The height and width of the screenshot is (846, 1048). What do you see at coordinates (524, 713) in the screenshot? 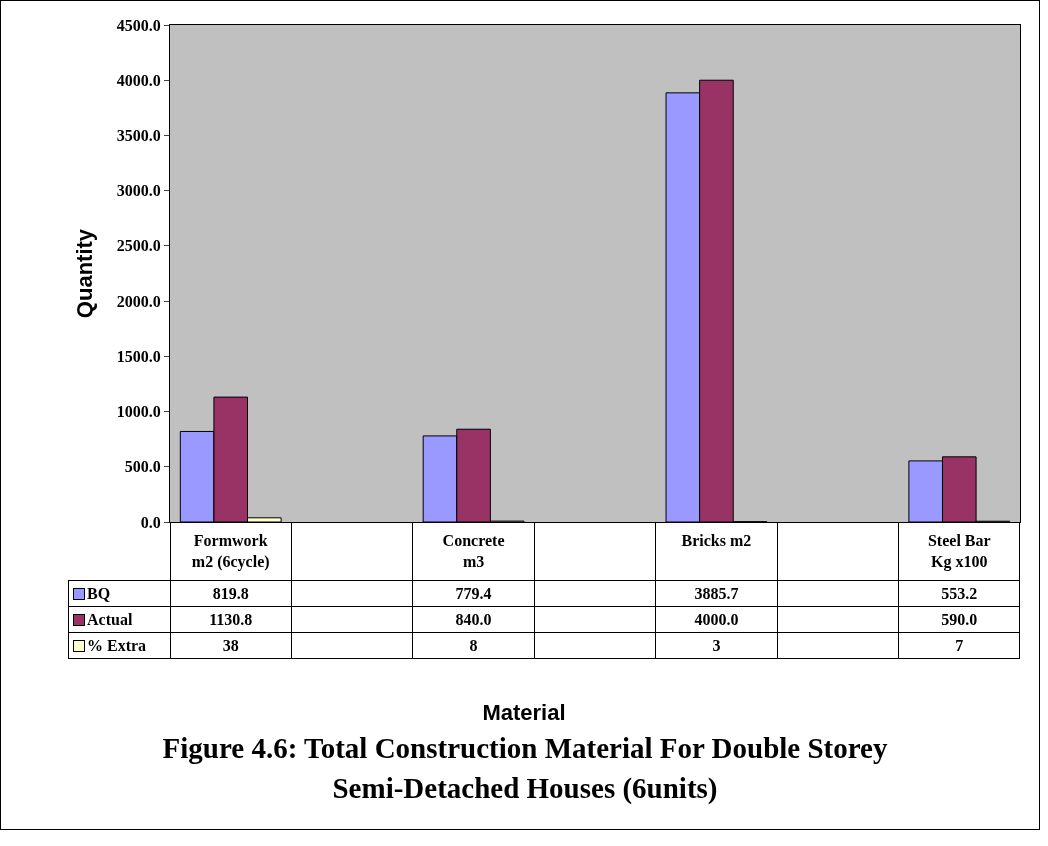
I see `text: Material` at bounding box center [524, 713].